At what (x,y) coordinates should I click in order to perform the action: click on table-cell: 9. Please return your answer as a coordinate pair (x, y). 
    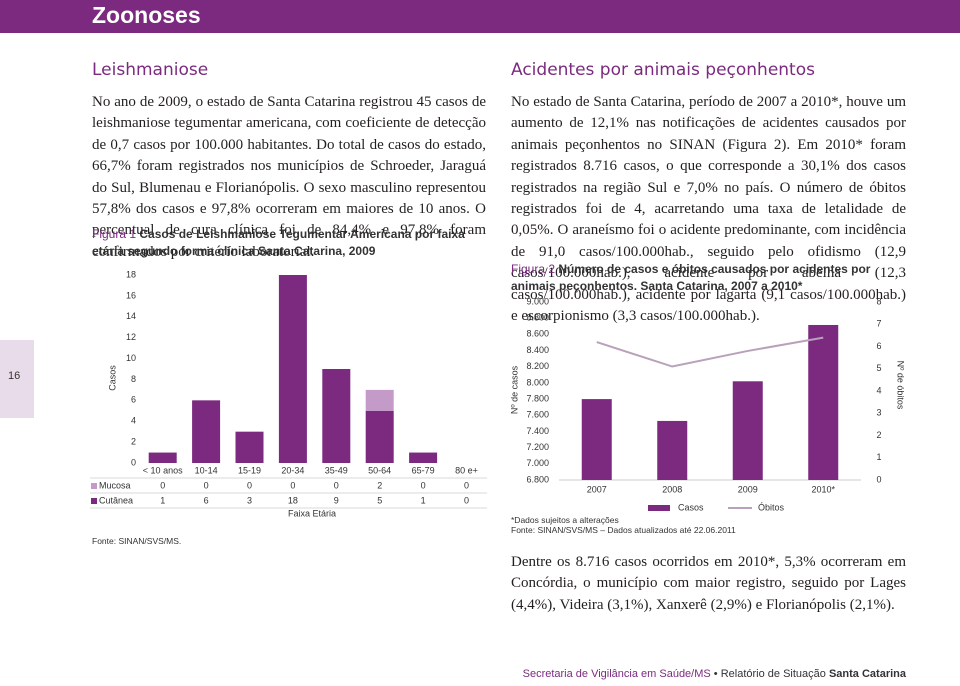
    Looking at the image, I should click on (336, 500).